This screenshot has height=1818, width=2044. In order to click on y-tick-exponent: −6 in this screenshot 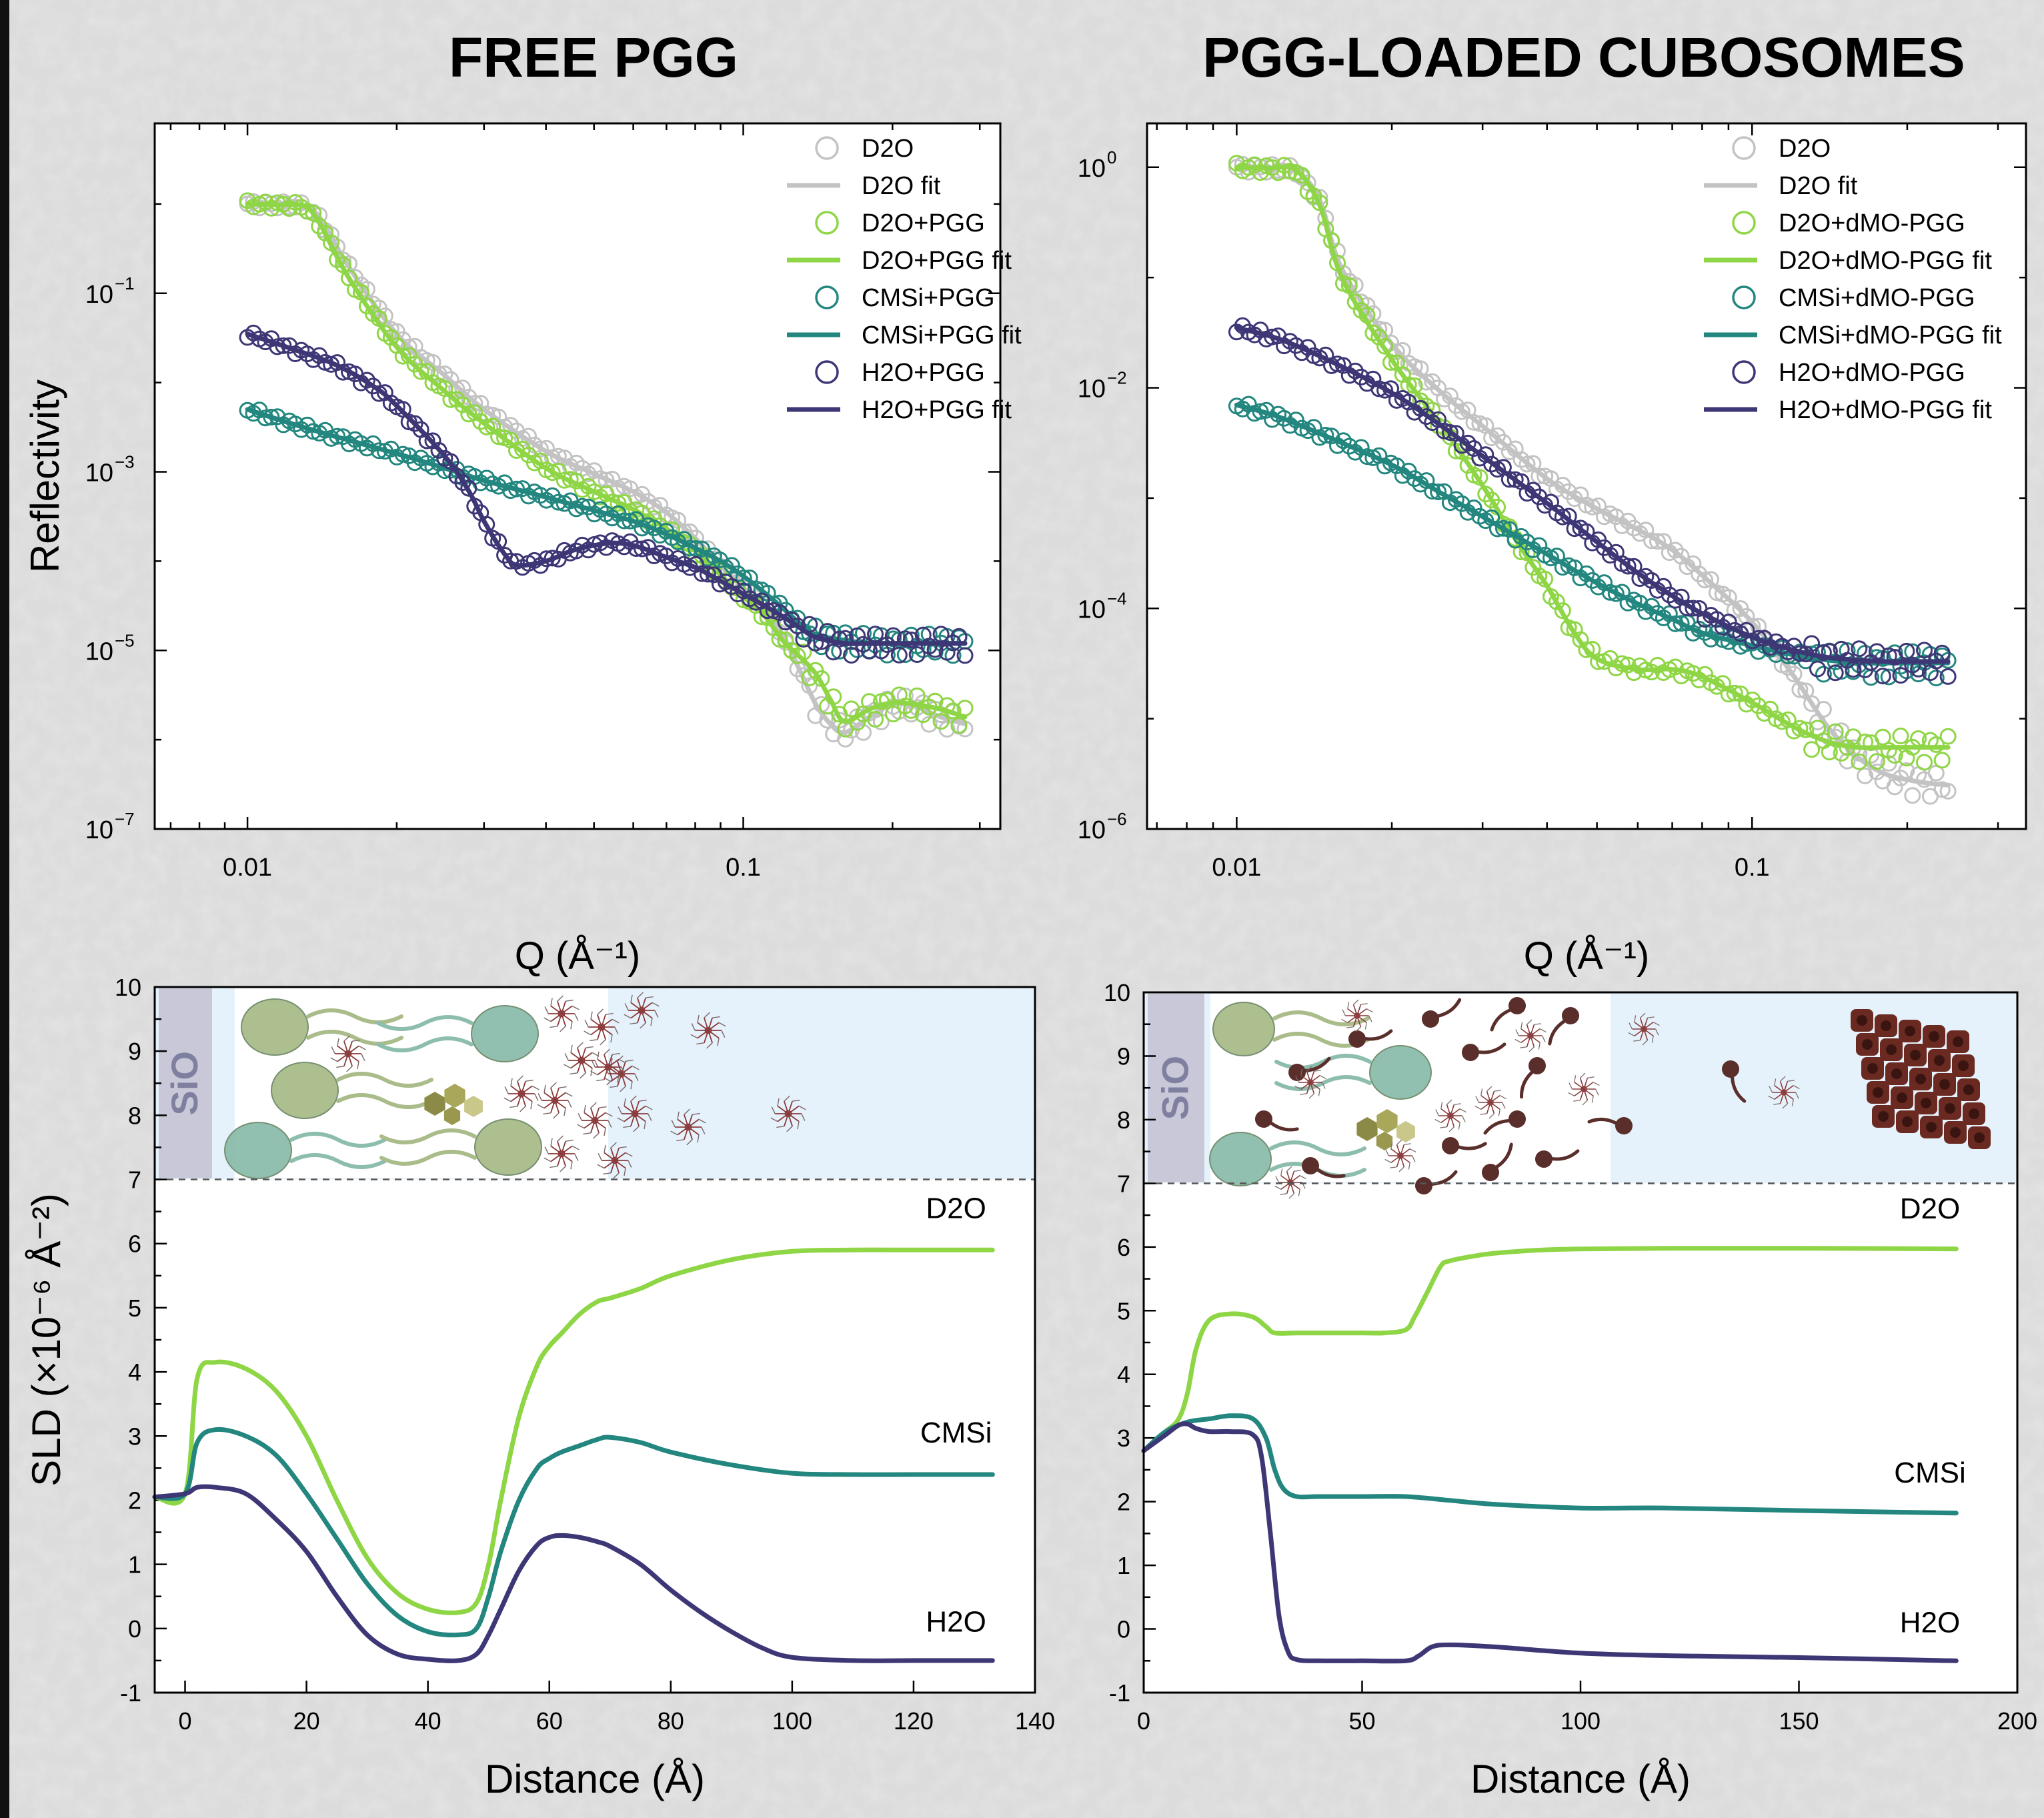, I will do `click(1117, 819)`.